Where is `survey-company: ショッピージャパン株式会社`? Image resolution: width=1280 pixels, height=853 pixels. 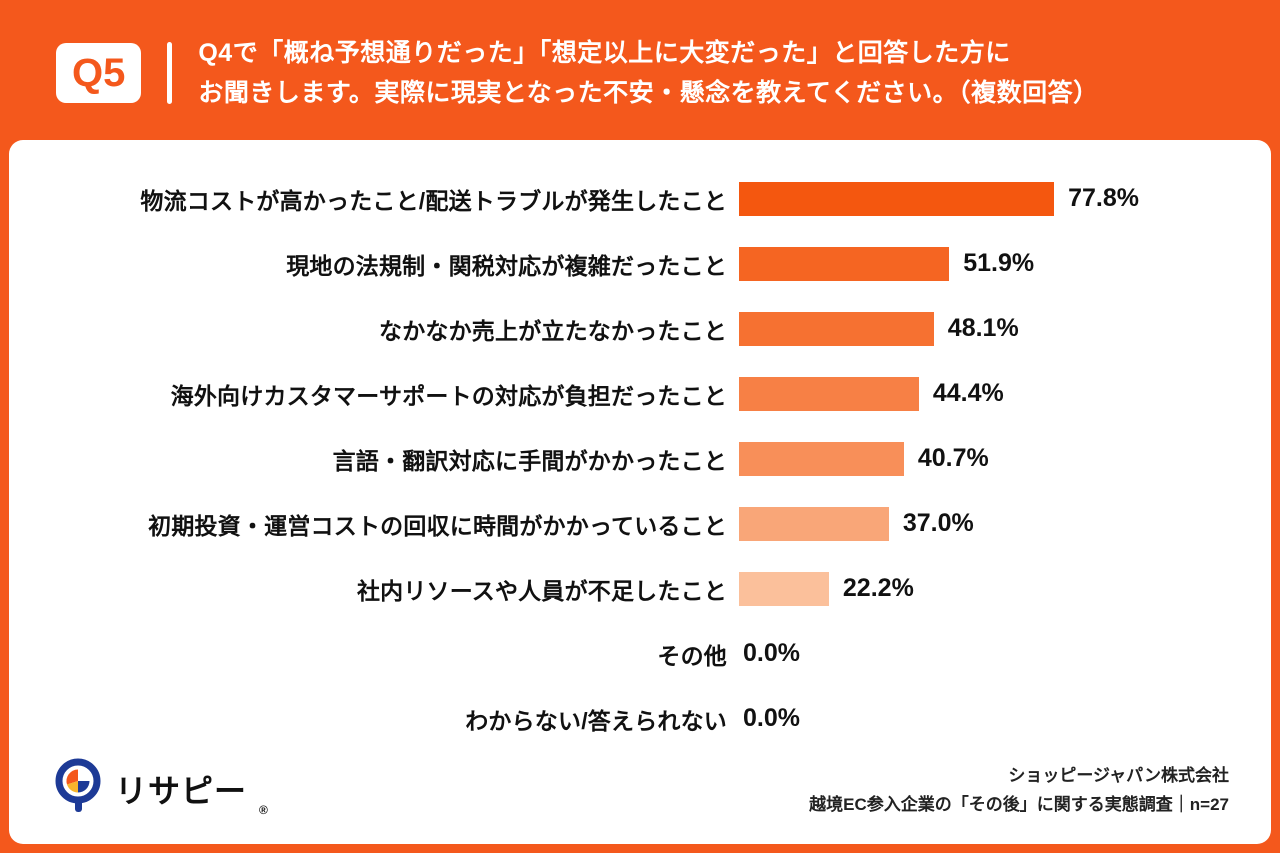 survey-company: ショッピージャパン株式会社 is located at coordinates (1118, 776).